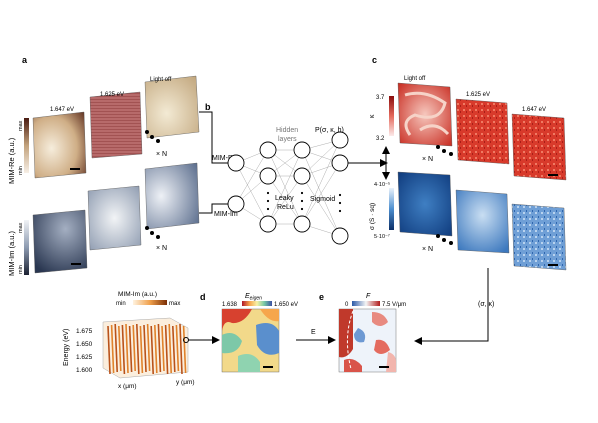 The height and width of the screenshot is (423, 598). I want to click on cube-colorbar, so click(150, 302).